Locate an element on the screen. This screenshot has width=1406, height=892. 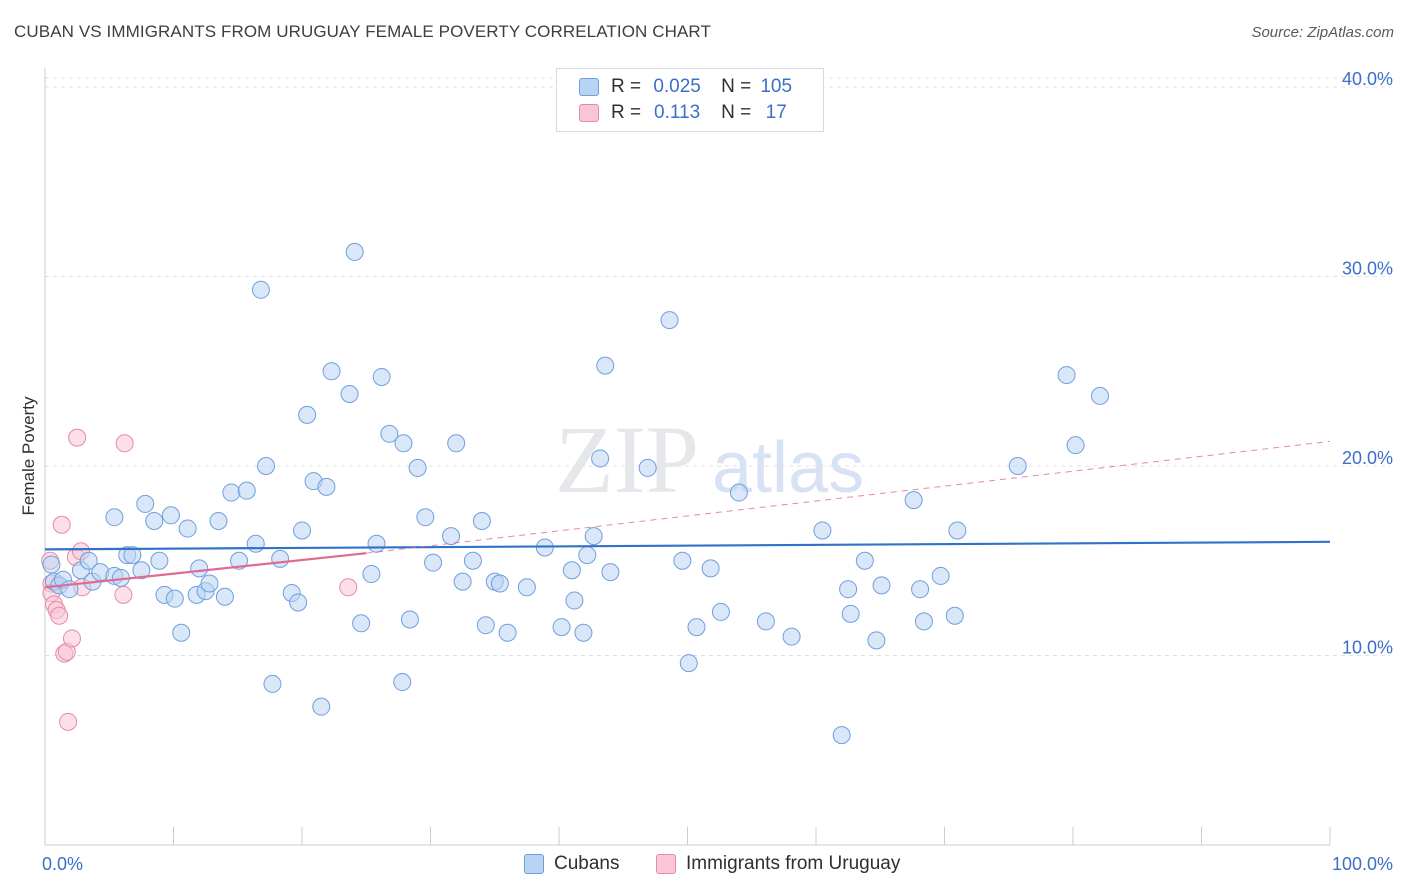
cubans-n-value: 105 is located at coordinates (776, 86).